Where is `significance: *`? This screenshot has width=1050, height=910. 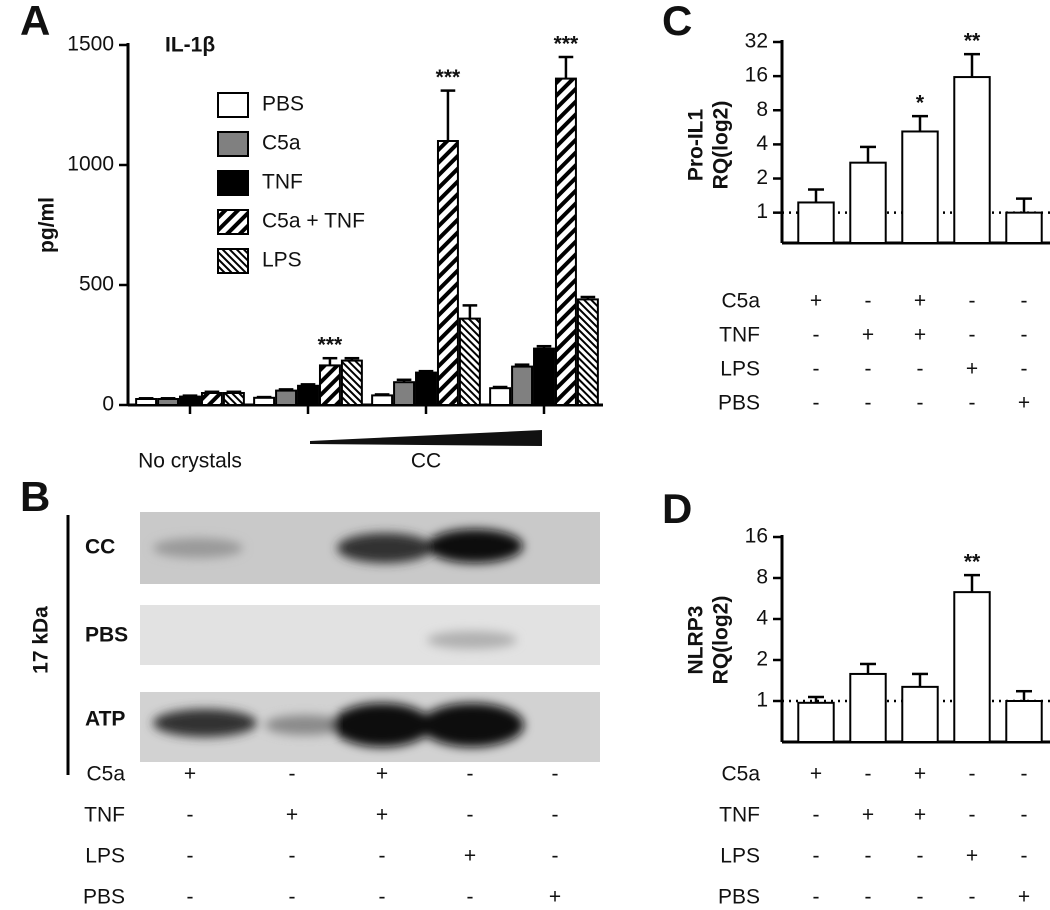
significance: * is located at coordinates (920, 103).